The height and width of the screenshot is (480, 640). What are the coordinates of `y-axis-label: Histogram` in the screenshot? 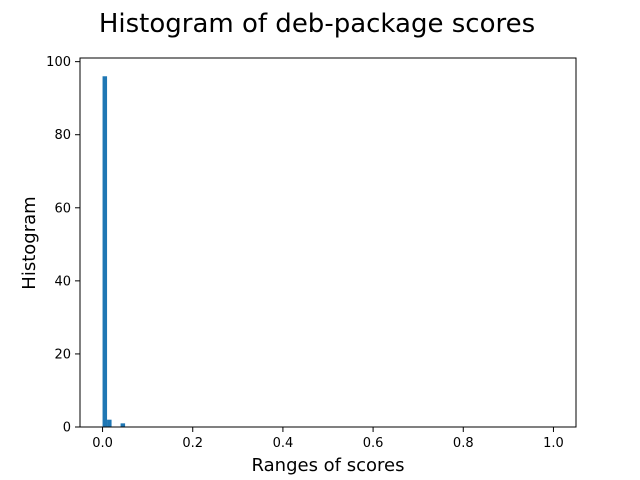 It's located at (29, 242).